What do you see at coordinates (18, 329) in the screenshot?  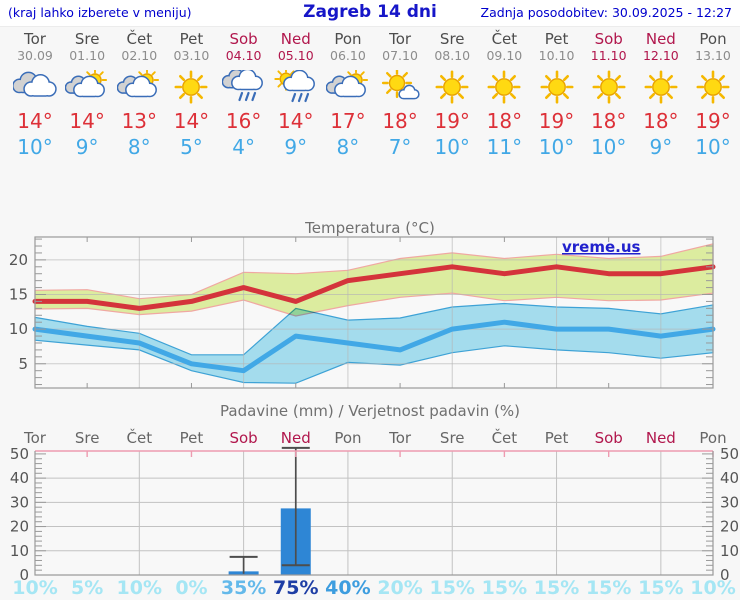 I see `temp-axis-label: 10` at bounding box center [18, 329].